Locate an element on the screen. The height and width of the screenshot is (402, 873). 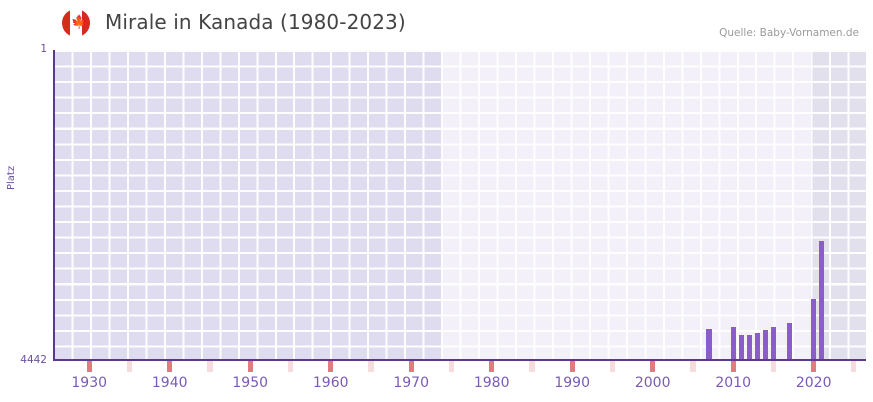
maple-leaf-icon: 🍁 is located at coordinates (79, 22).